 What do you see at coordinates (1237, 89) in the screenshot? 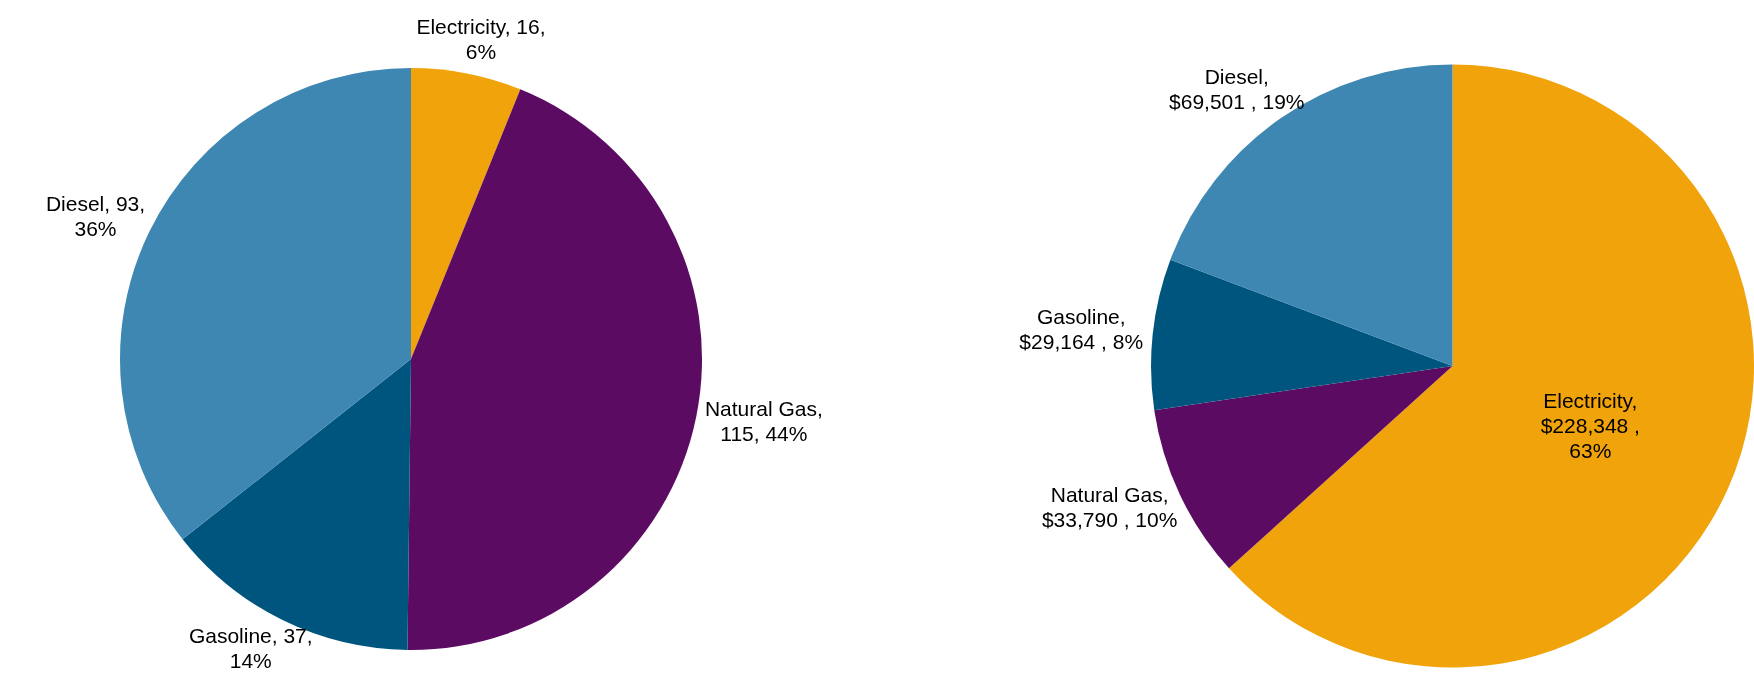
I see `slice-label: Diesel, $69,501 , 19%` at bounding box center [1237, 89].